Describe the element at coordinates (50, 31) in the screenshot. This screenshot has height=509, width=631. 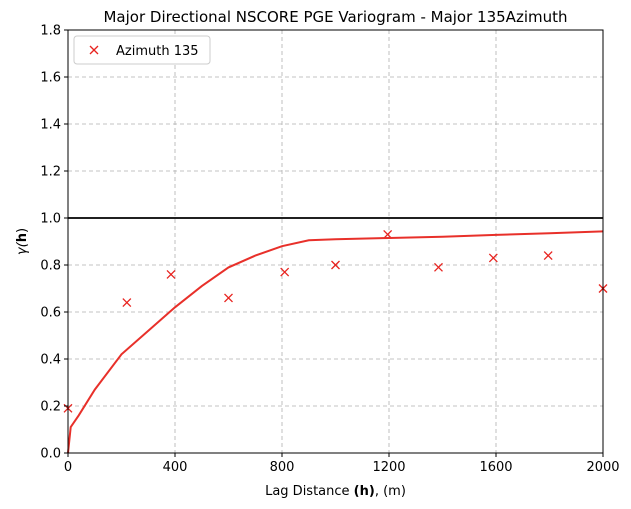
I see `y-tick-label: 1.8` at that location.